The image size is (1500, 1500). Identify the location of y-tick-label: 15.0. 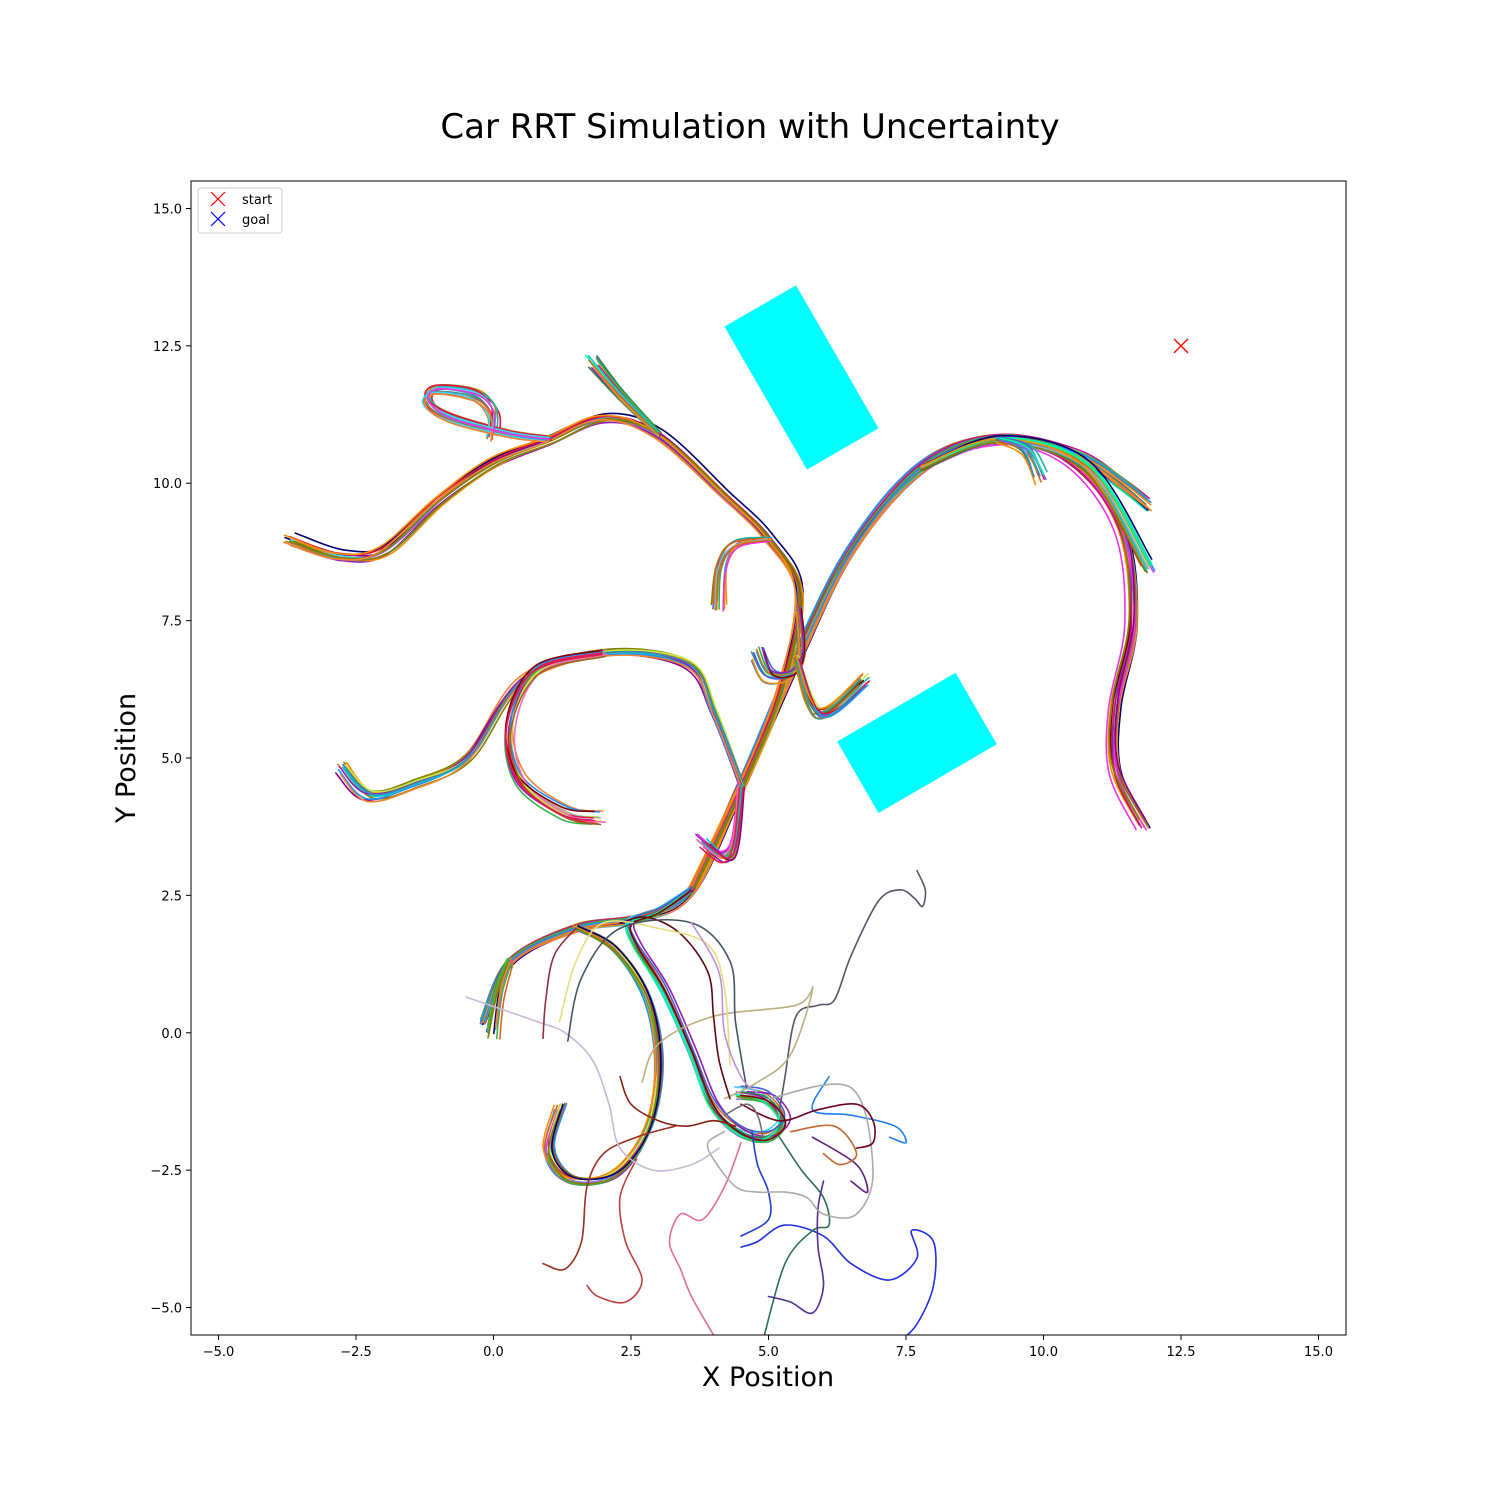
(167, 209).